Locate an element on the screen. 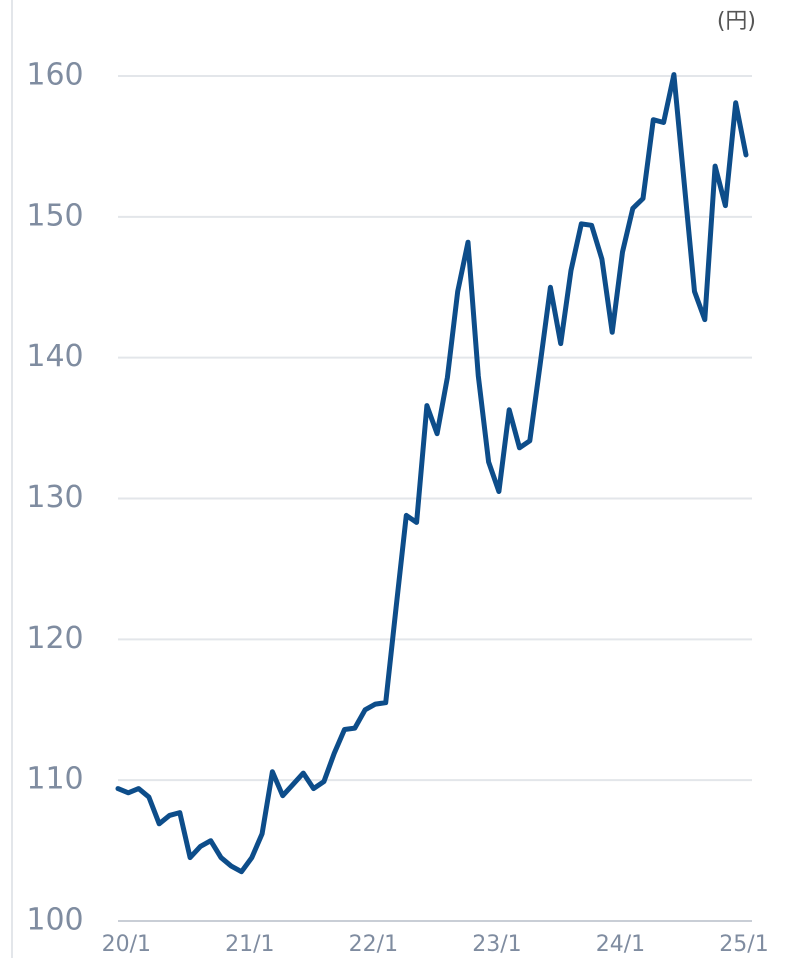 This screenshot has width=800, height=958. y-tick-label: 160 is located at coordinates (54, 75).